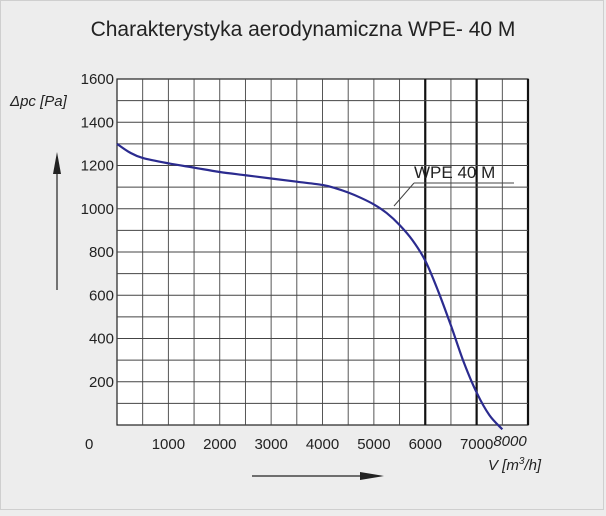 This screenshot has width=606, height=516. Describe the element at coordinates (97, 209) in the screenshot. I see `y-tick-label: 1000` at that location.